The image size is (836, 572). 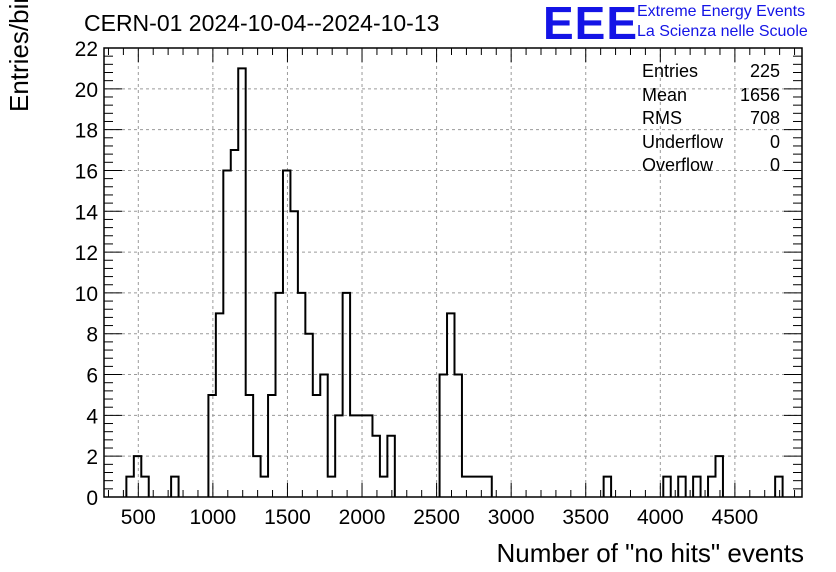 What do you see at coordinates (585, 517) in the screenshot?
I see `x-tick-label: 3500` at bounding box center [585, 517].